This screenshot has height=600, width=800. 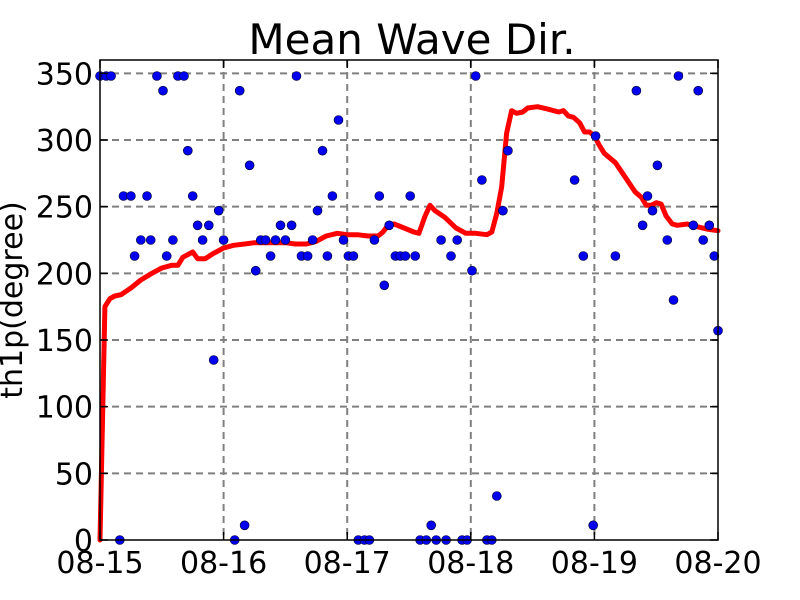 What do you see at coordinates (64, 341) in the screenshot?
I see `y-tick-label: 150` at bounding box center [64, 341].